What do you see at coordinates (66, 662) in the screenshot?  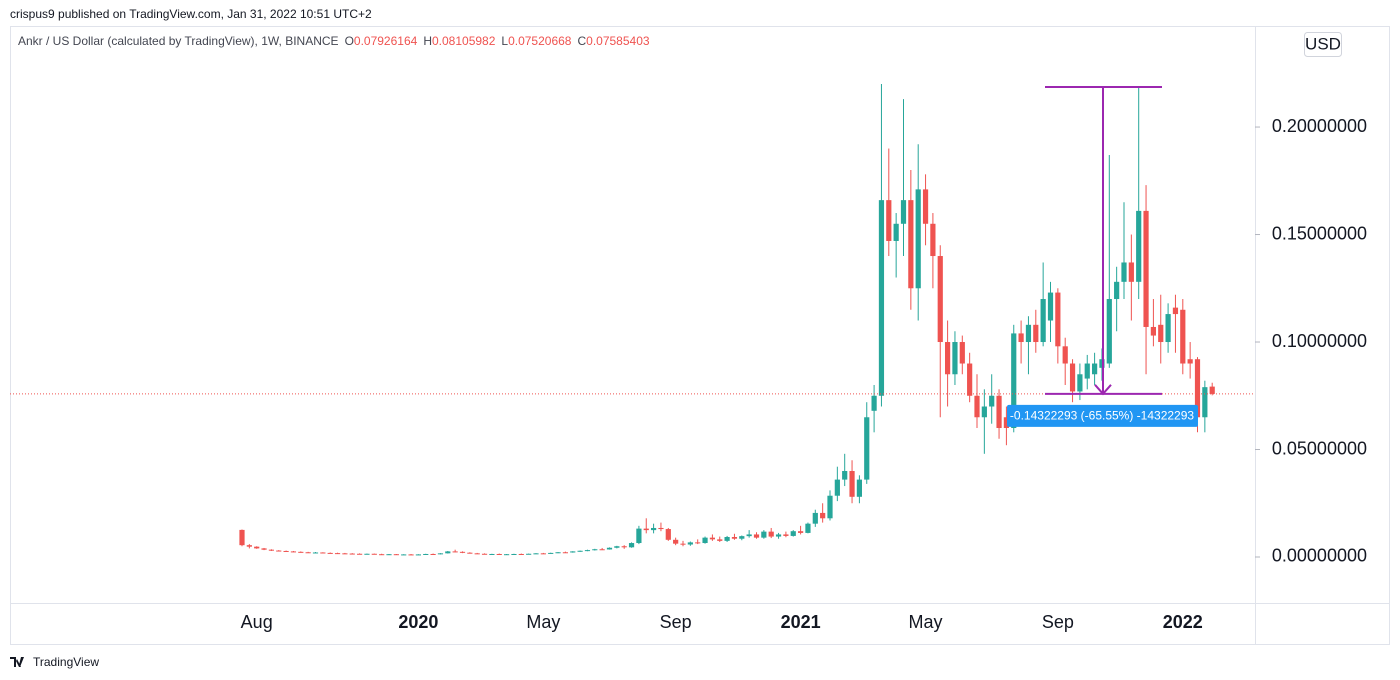 I see `brand: TradingView` at bounding box center [66, 662].